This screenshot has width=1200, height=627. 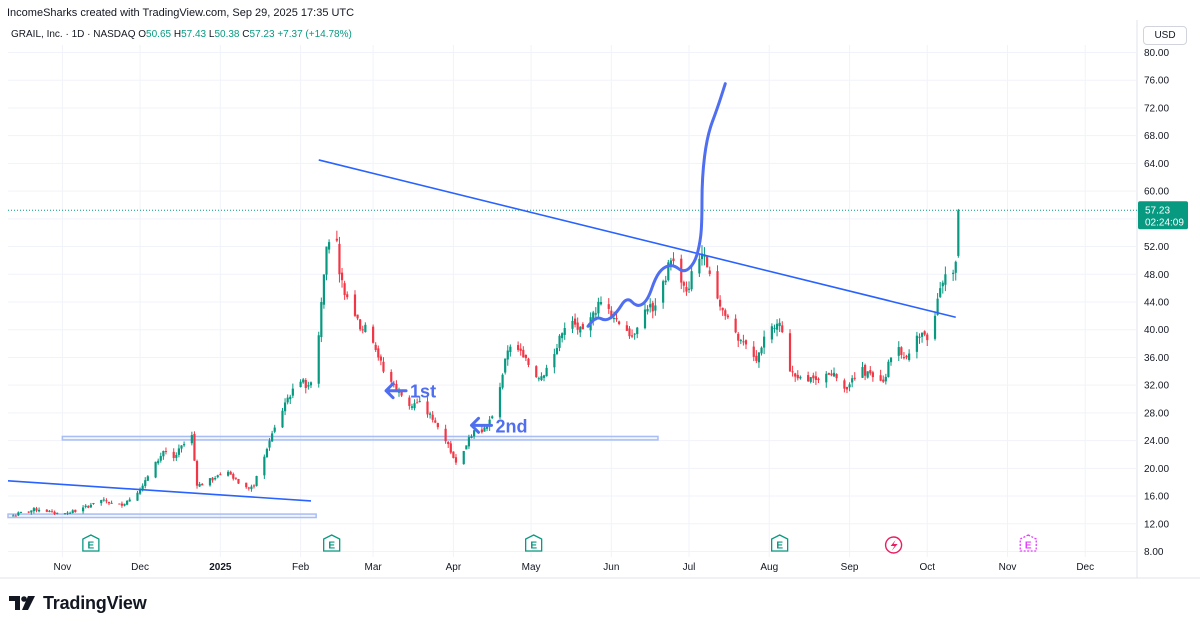 What do you see at coordinates (159, 491) in the screenshot?
I see `lower-trendline` at bounding box center [159, 491].